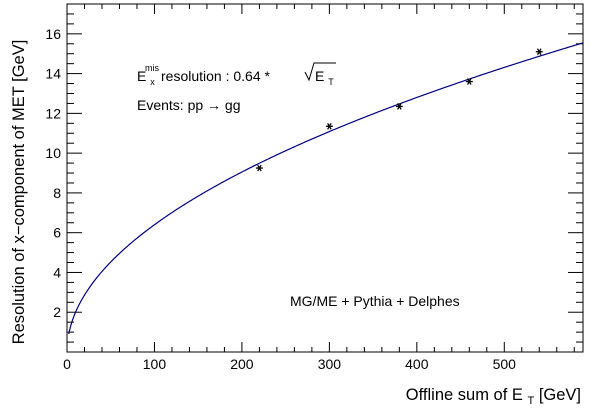 The width and height of the screenshot is (590, 413). I want to click on generator-annotation: MG/ME + Pythia + Delphes, so click(375, 301).